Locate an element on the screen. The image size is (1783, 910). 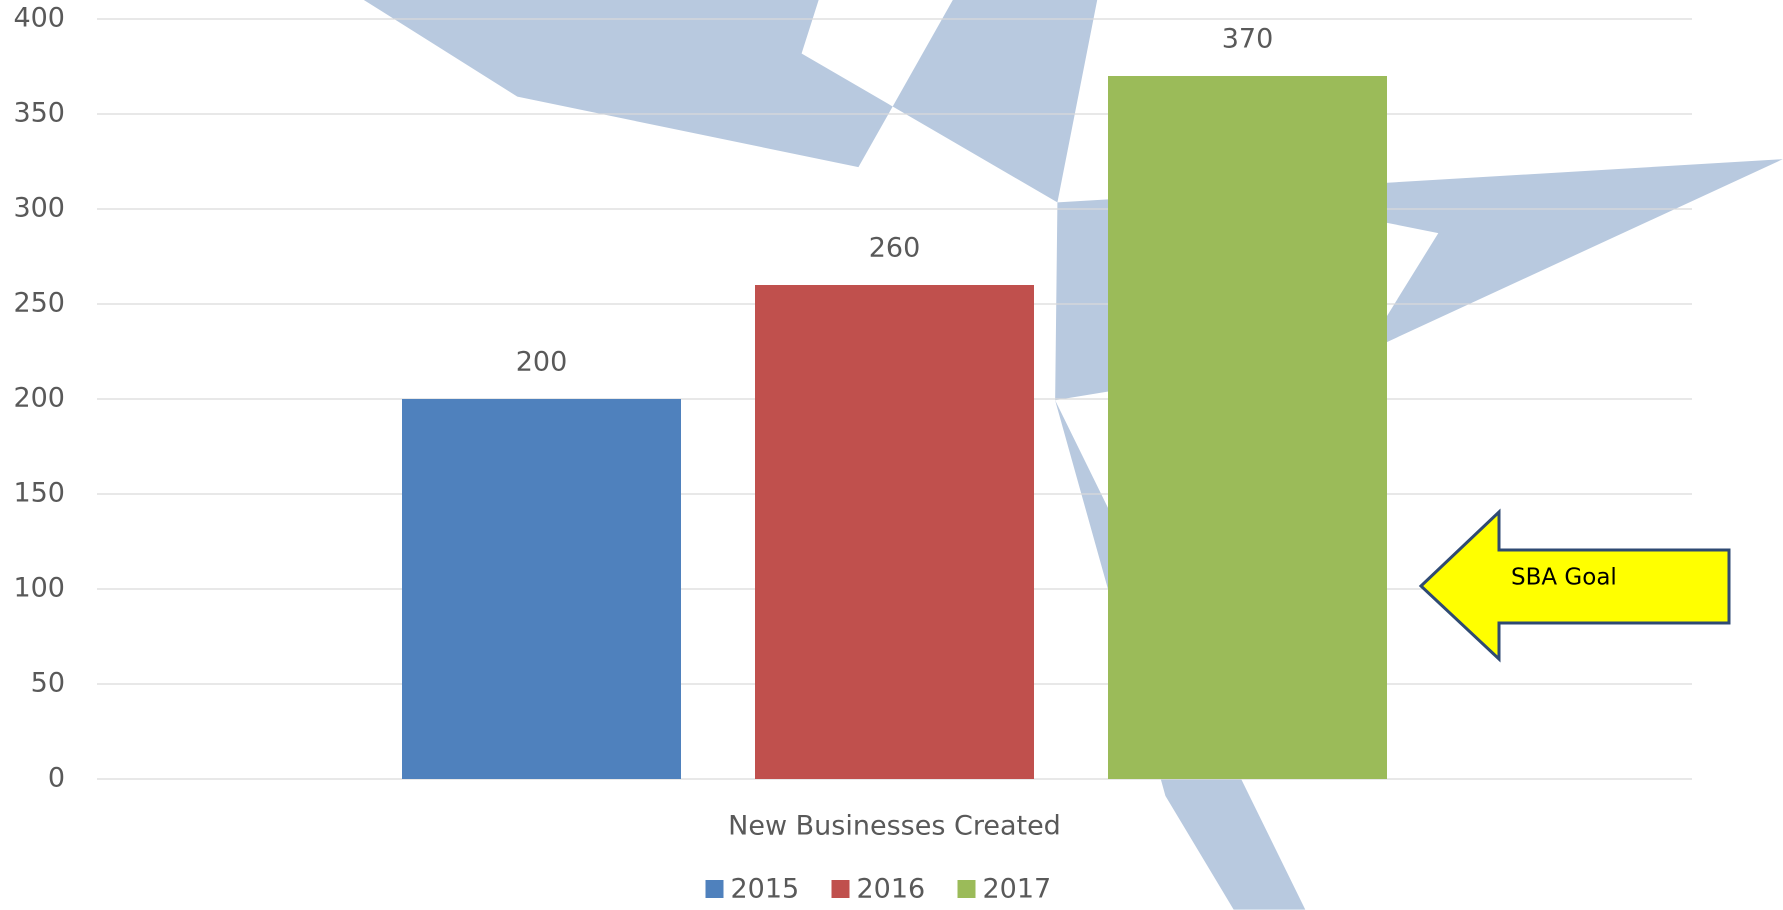
legend-label: 2016 is located at coordinates (891, 889).